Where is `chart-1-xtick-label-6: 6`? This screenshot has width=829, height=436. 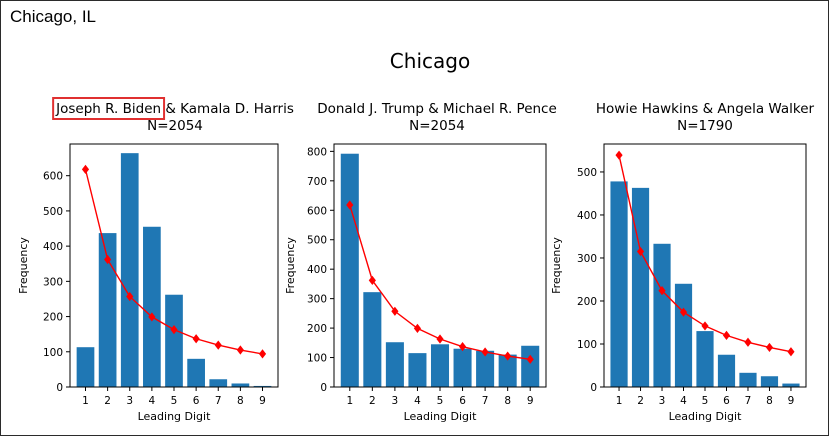
chart-1-xtick-label-6: 6 is located at coordinates (196, 401).